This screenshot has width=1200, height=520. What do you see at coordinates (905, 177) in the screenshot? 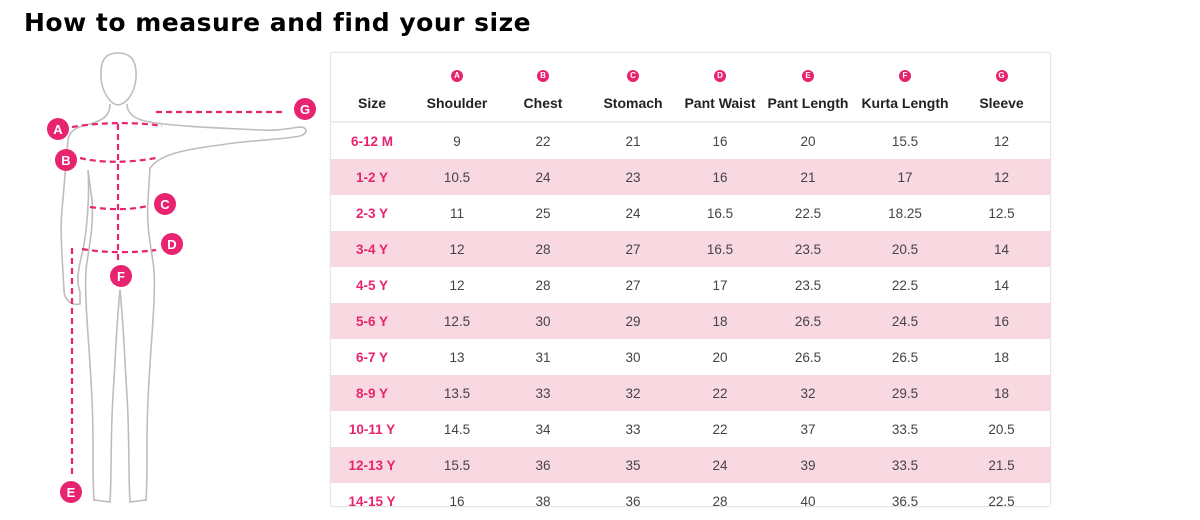
I see `measurement-cell: 17` at bounding box center [905, 177].